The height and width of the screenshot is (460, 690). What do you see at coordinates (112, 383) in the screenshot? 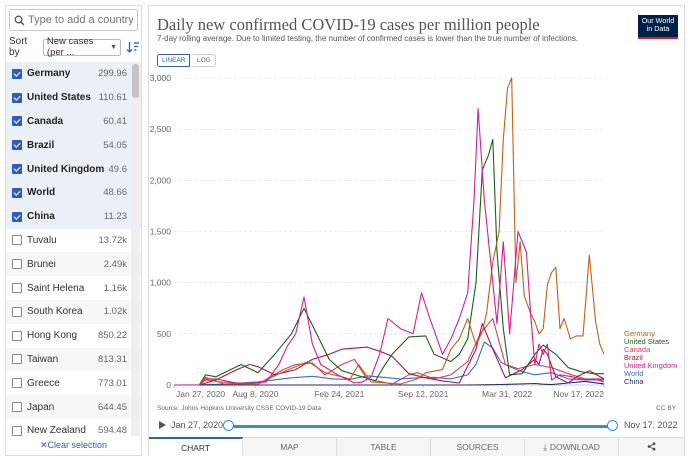
I see `country-value: 773.01` at bounding box center [112, 383].